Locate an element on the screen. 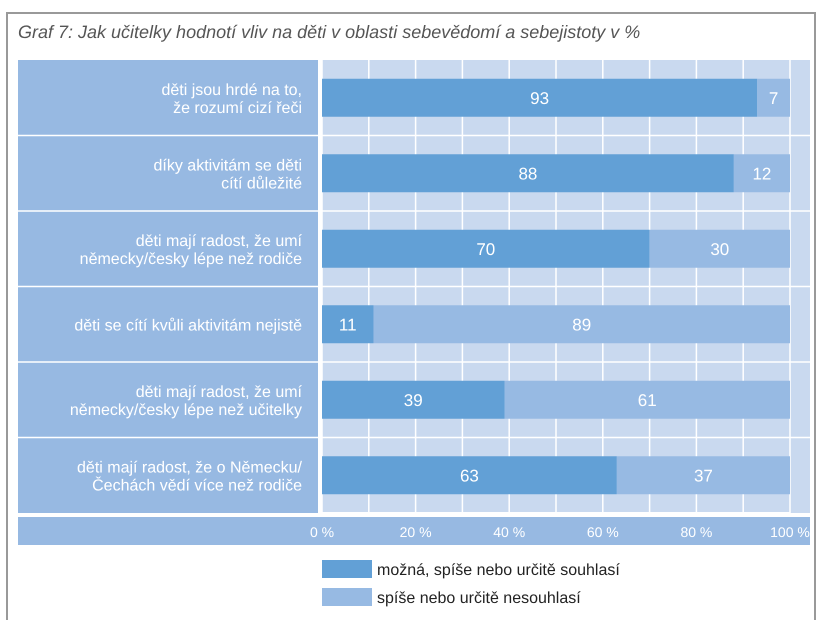 The height and width of the screenshot is (620, 818). data-label: 88 is located at coordinates (528, 174).